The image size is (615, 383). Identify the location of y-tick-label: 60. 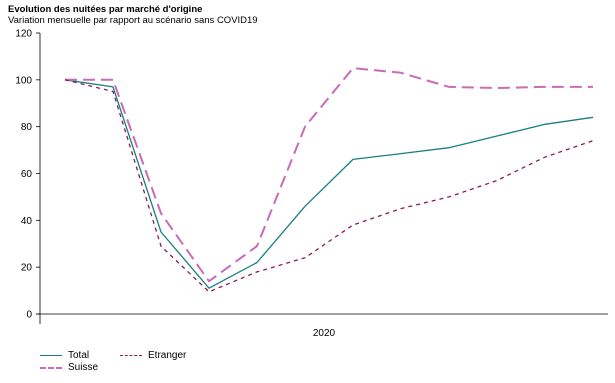
(27, 174).